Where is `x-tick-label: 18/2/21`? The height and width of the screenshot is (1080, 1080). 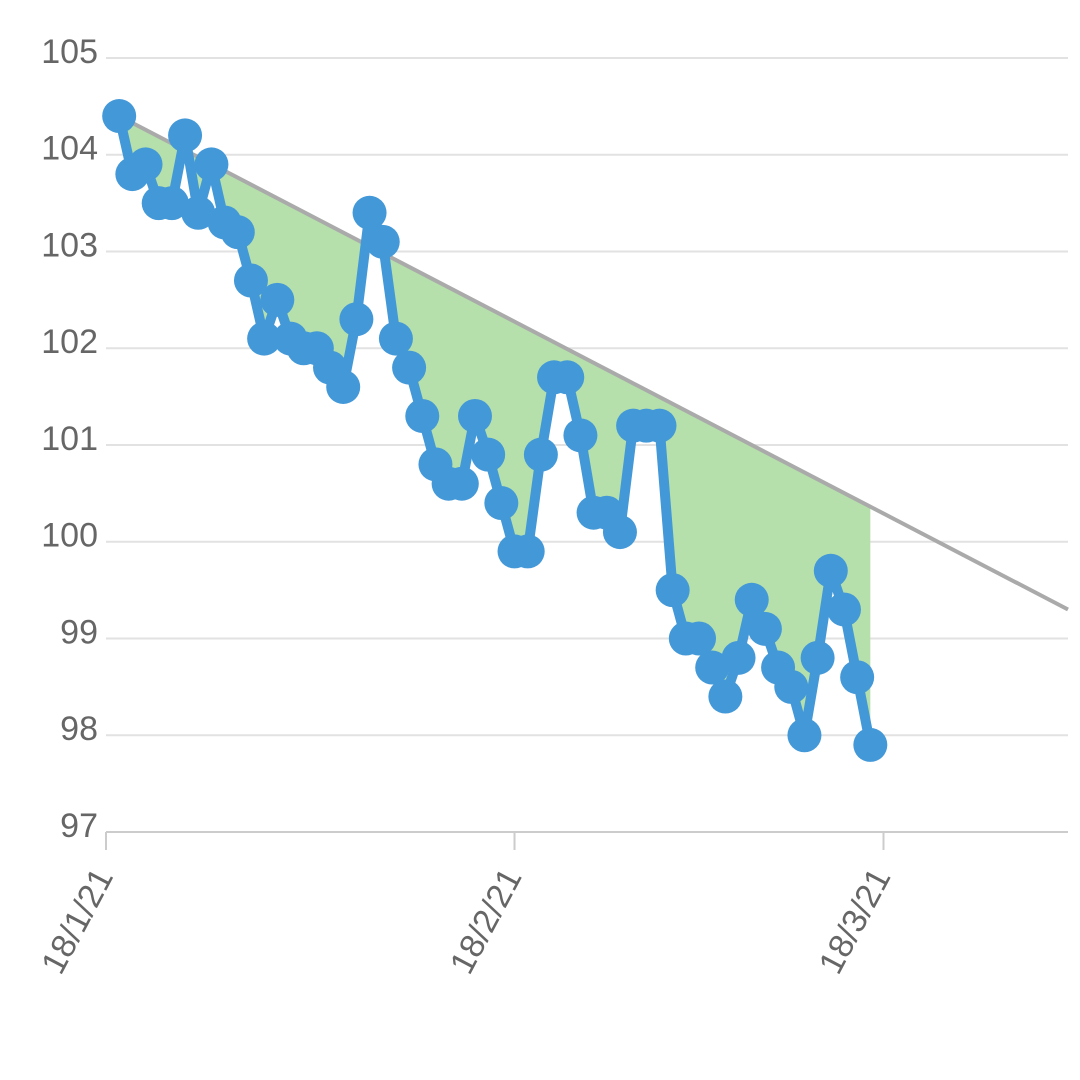
x-tick-label: 18/2/21 is located at coordinates (486, 921).